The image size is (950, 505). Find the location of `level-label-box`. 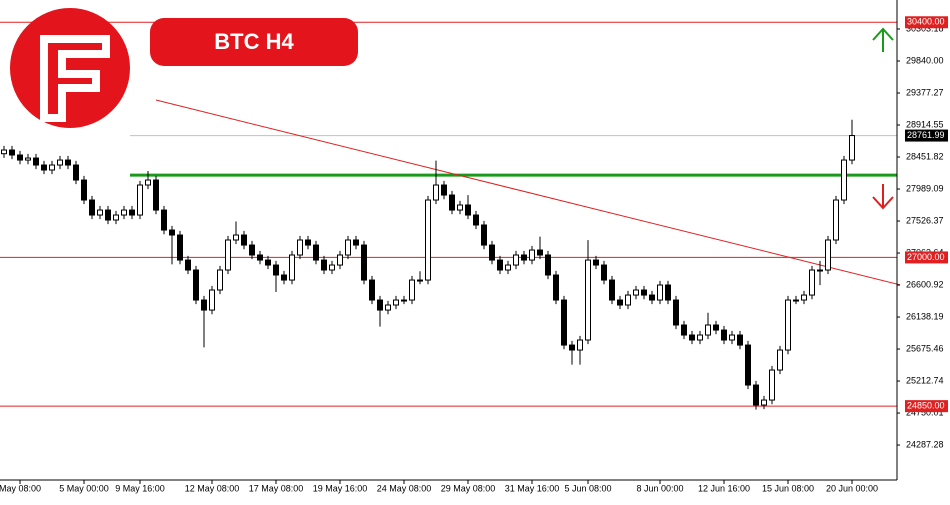

level-label-box is located at coordinates (926, 257).